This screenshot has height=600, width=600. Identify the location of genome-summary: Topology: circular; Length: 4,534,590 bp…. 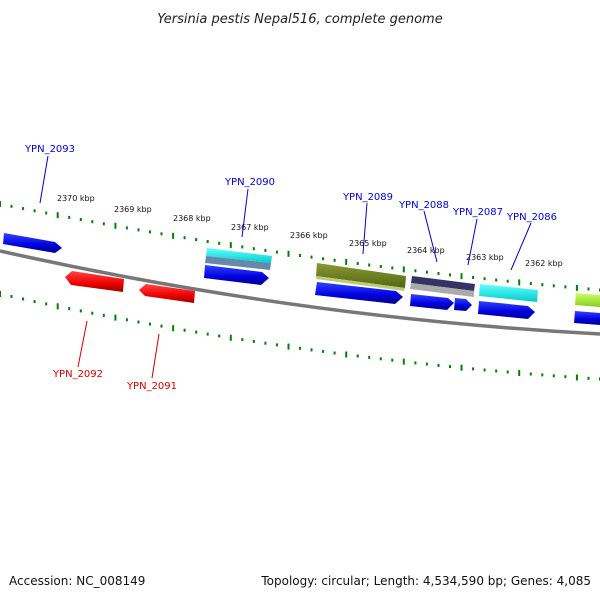
(425, 581).